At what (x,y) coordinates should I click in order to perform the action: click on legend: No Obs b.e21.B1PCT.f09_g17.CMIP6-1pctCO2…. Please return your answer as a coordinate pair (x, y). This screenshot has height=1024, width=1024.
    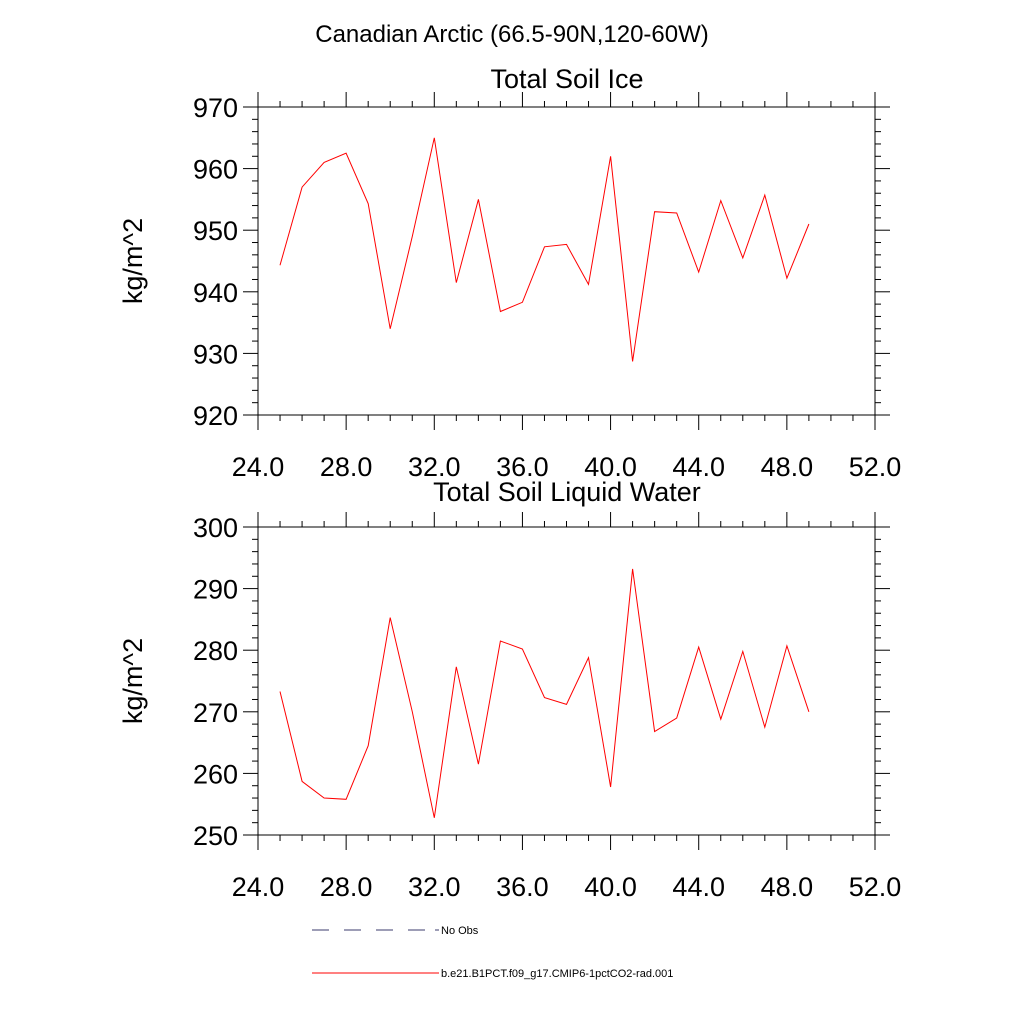
    Looking at the image, I should click on (492, 952).